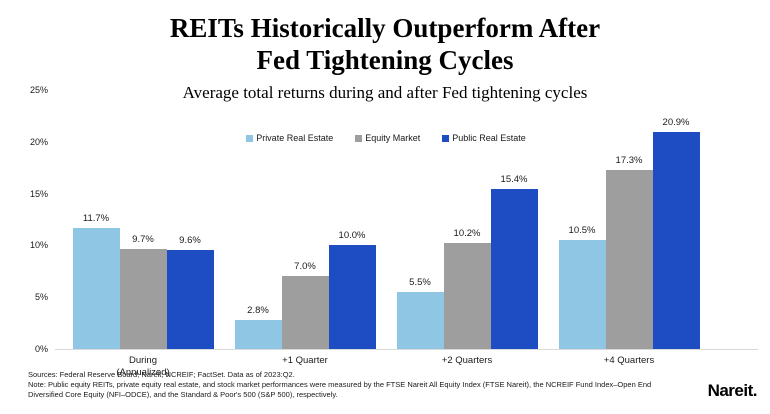 Image resolution: width=770 pixels, height=414 pixels. I want to click on bar-value-label: 9.6%, so click(190, 240).